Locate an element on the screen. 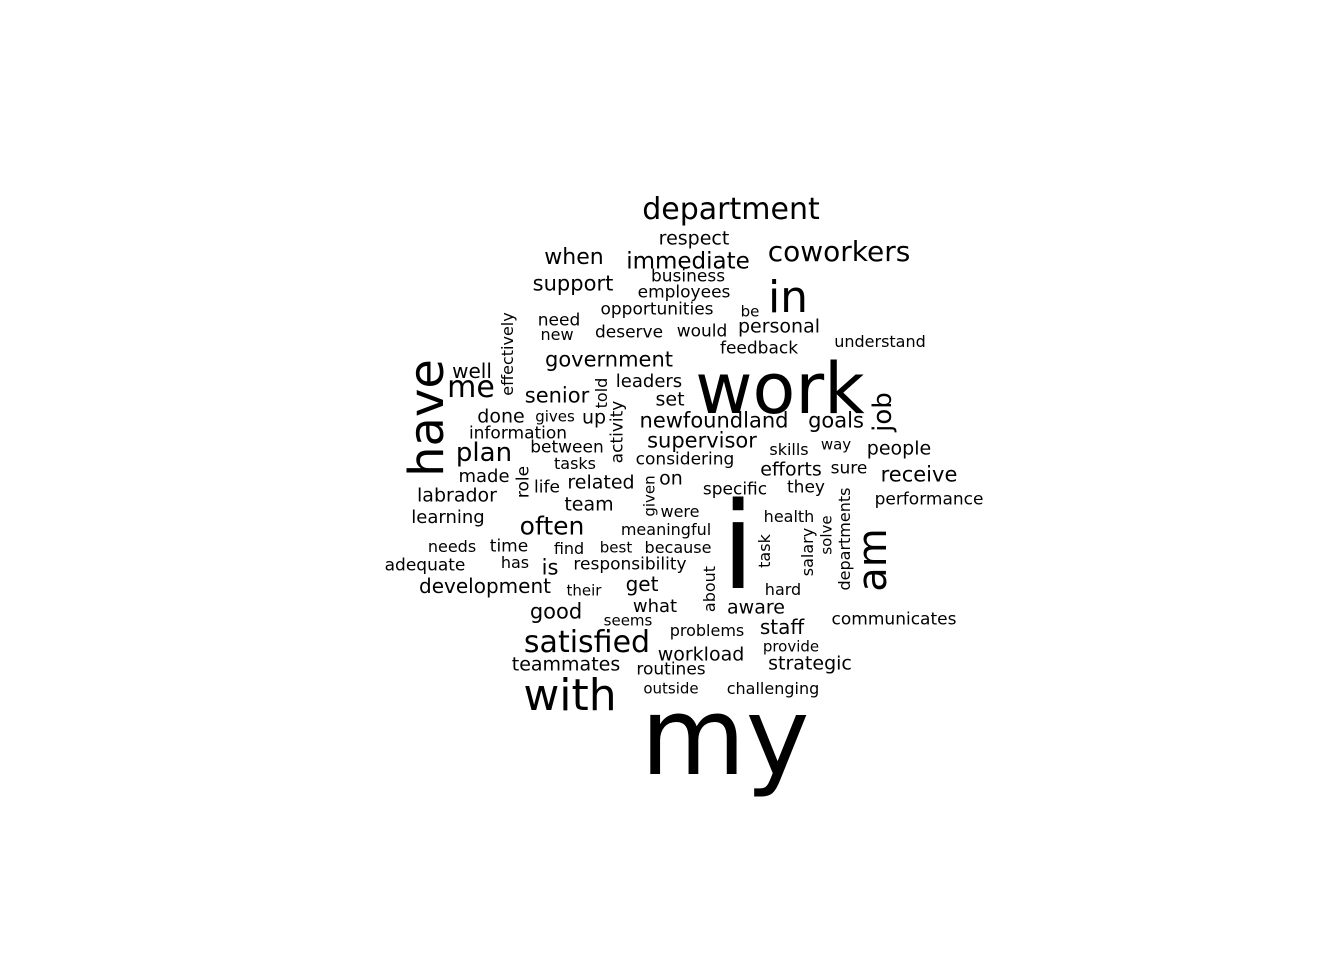 The image size is (1344, 960). word-solve: solve is located at coordinates (826, 535).